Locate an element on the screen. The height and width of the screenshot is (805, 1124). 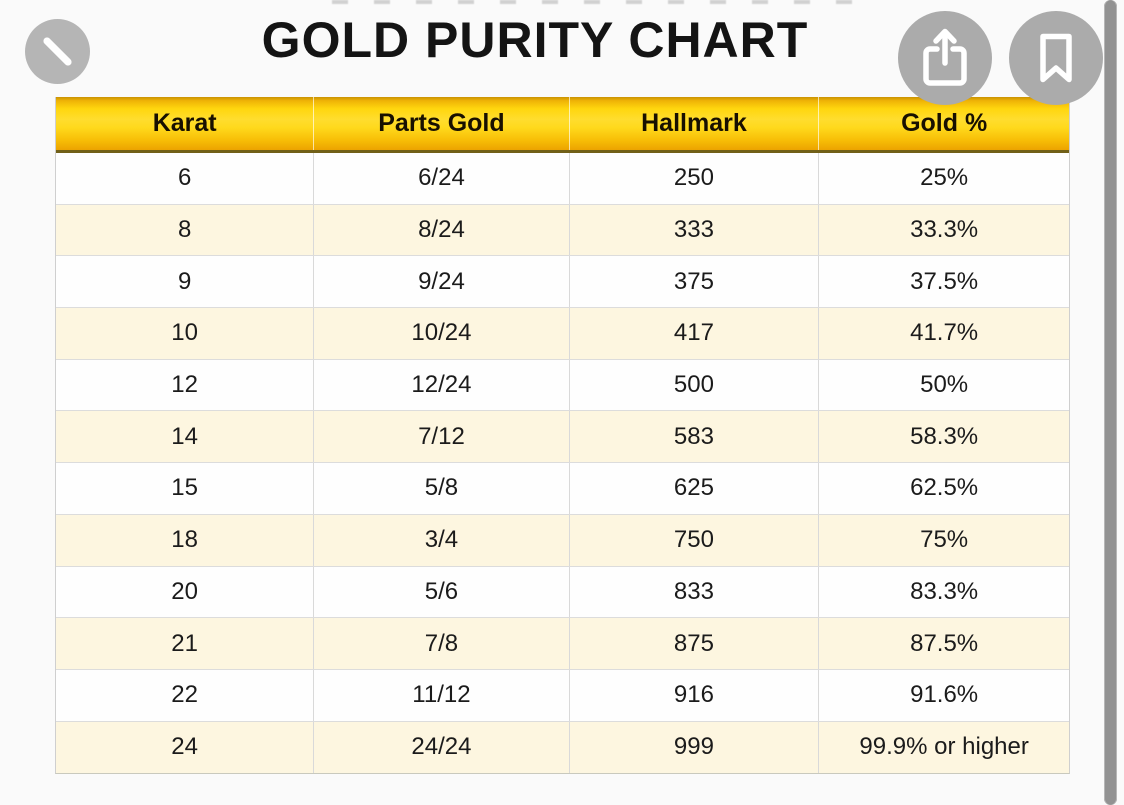
bookmark-button is located at coordinates (1056, 58).